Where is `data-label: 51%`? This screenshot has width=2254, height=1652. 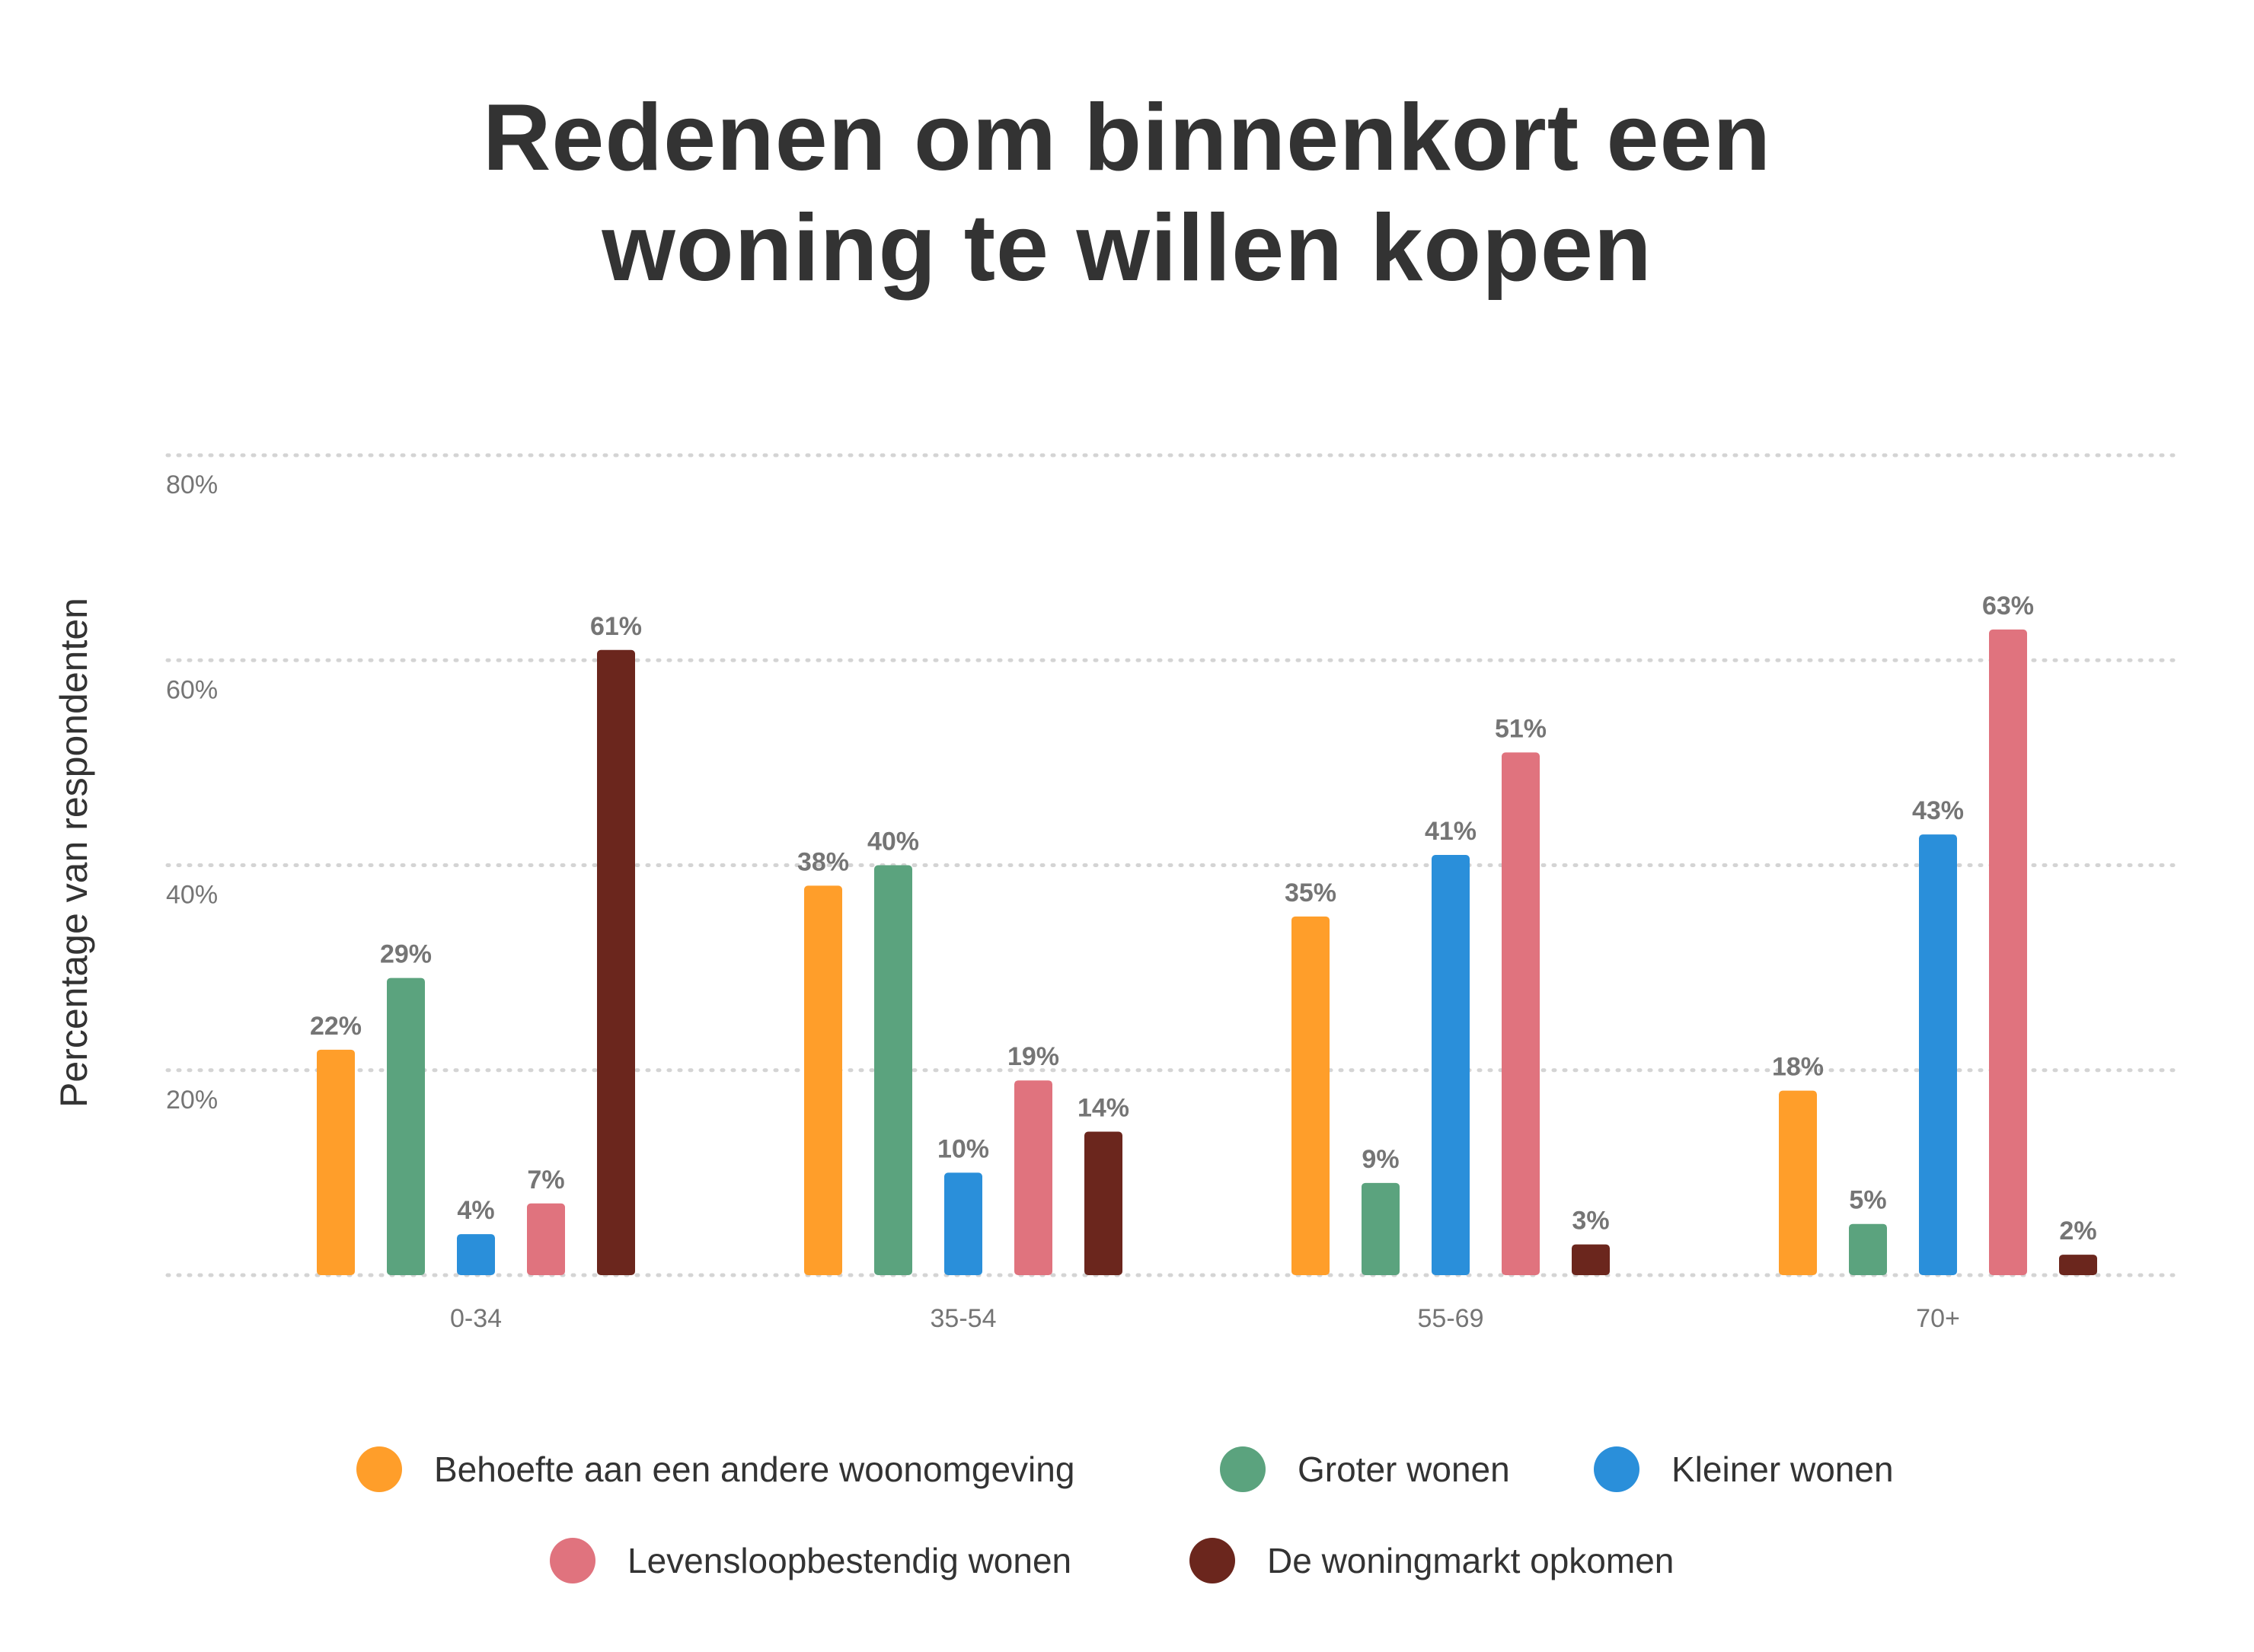
data-label: 51% is located at coordinates (1521, 728).